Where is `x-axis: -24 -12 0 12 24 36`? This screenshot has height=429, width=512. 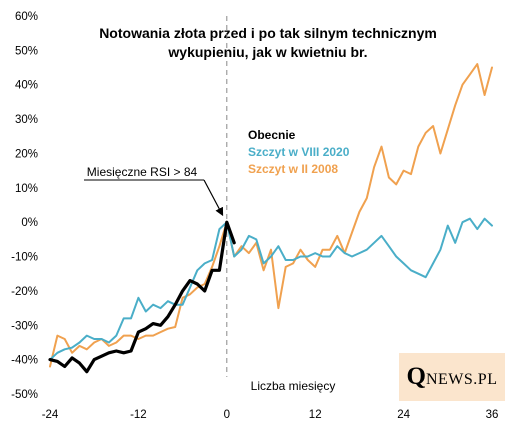 x-axis: -24 -12 0 12 24 36 is located at coordinates (270, 415).